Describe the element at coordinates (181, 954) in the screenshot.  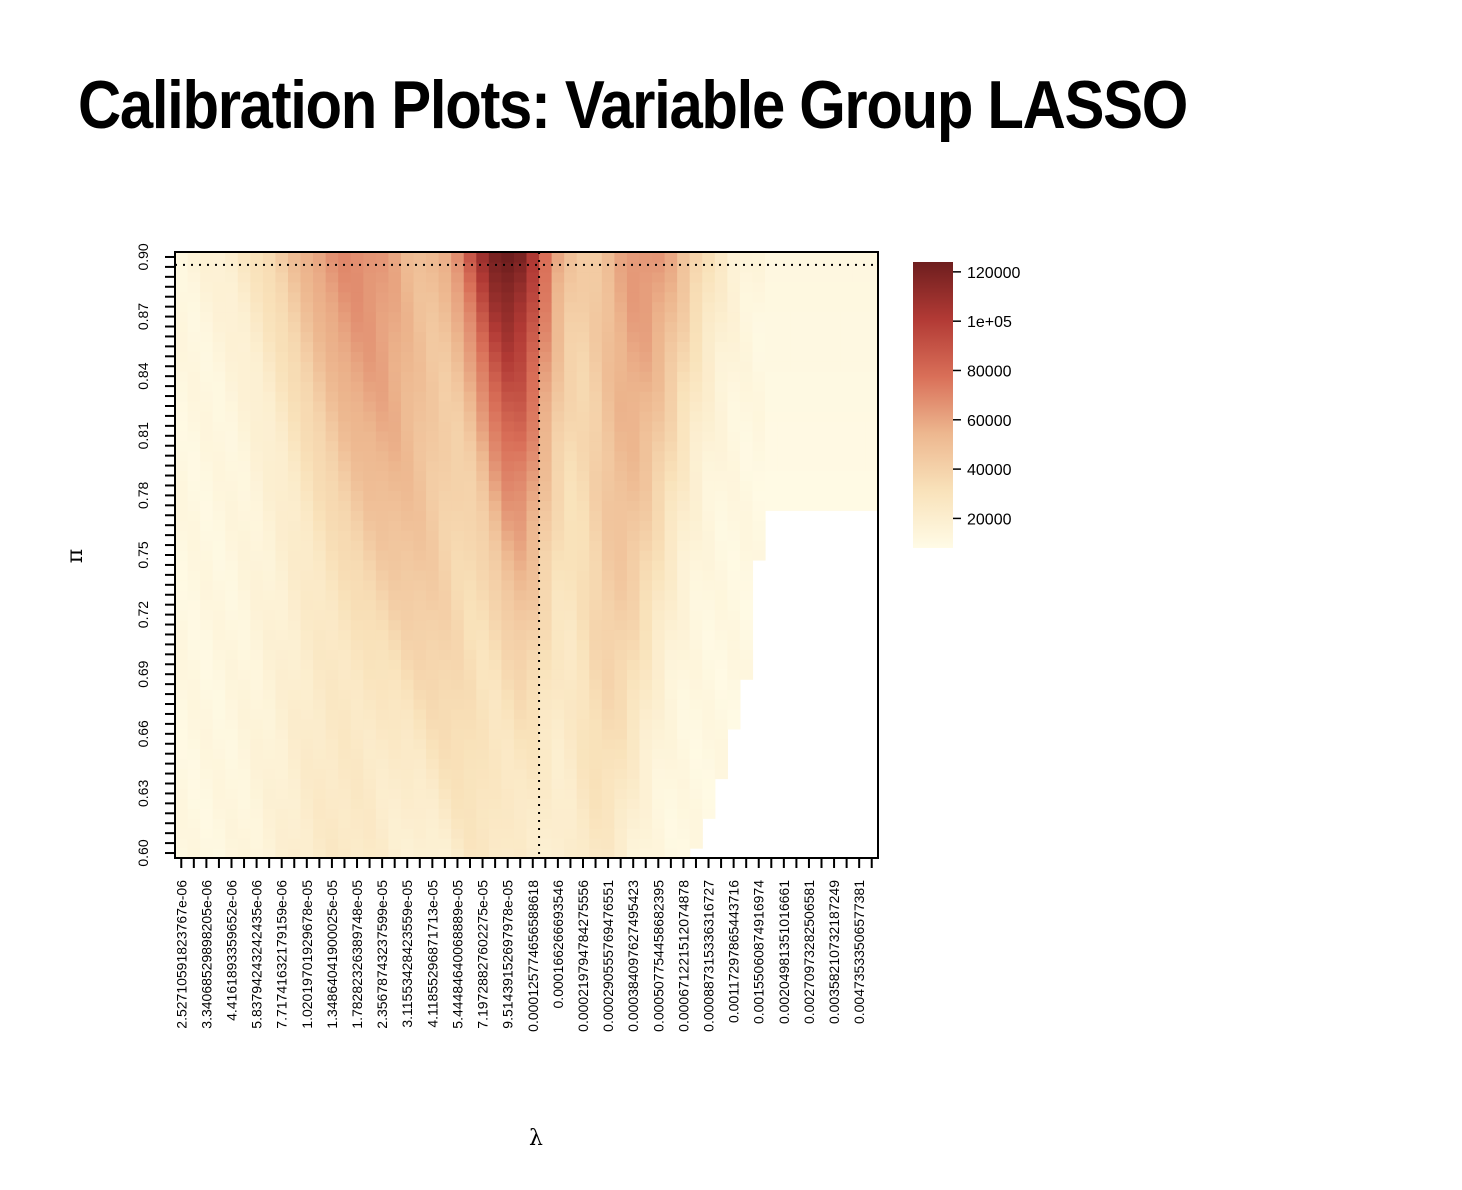
I see `x-tick-label: 2.52710591823767e-06` at that location.